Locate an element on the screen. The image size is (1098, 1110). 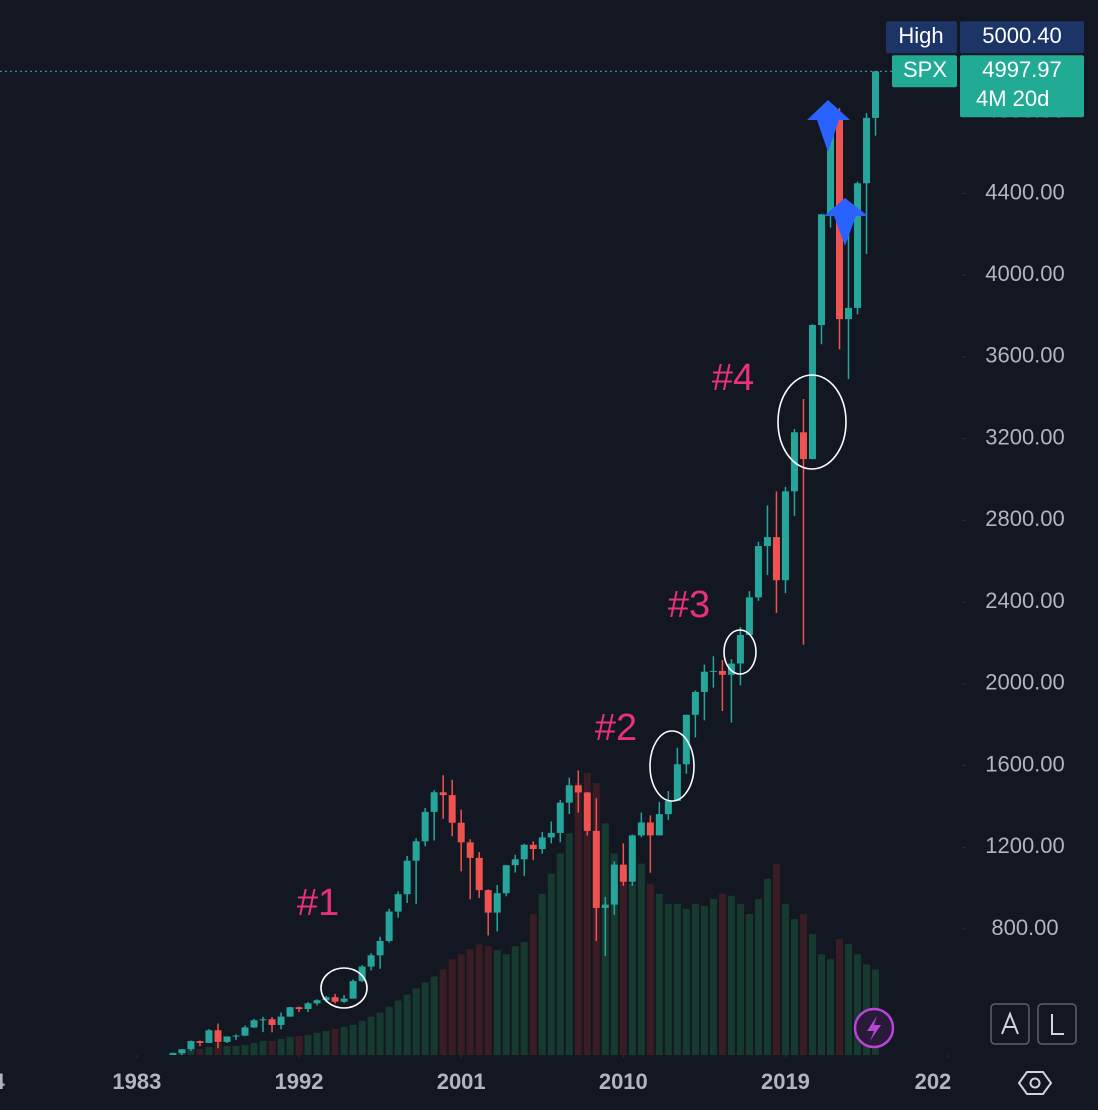
log-button is located at coordinates (1057, 1024).